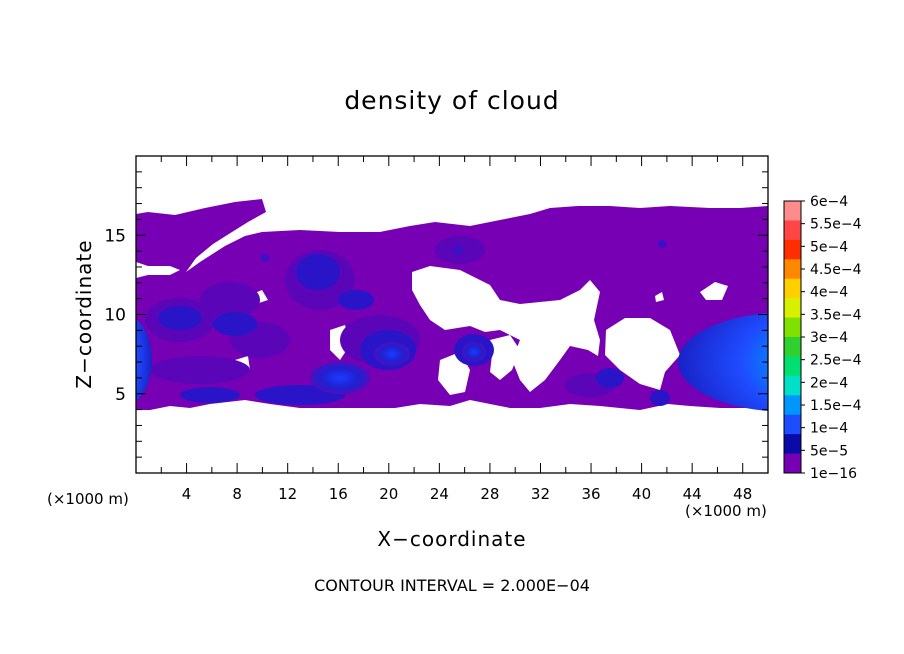 The width and height of the screenshot is (904, 654). Describe the element at coordinates (726, 511) in the screenshot. I see `x-unit-label-right: (×1000 m)` at that location.